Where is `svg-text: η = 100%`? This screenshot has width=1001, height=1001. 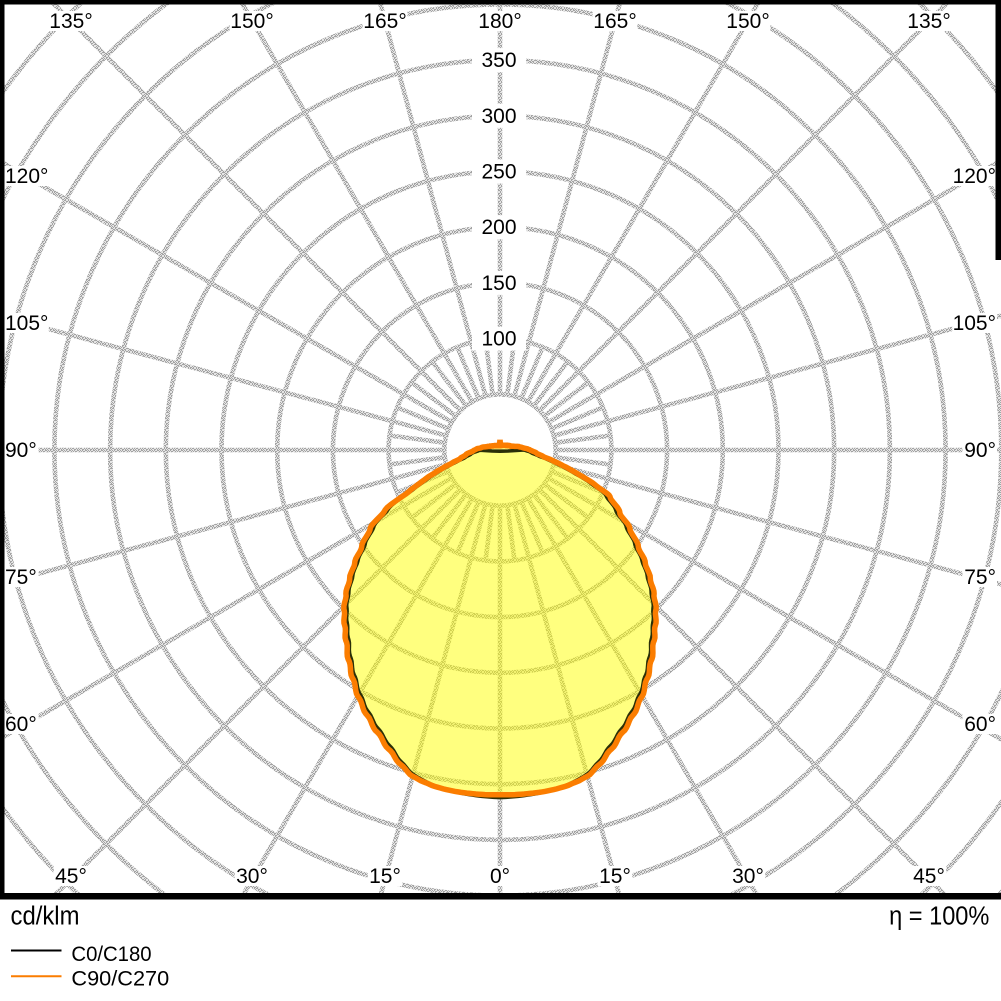 svg-text: η = 100% is located at coordinates (939, 916).